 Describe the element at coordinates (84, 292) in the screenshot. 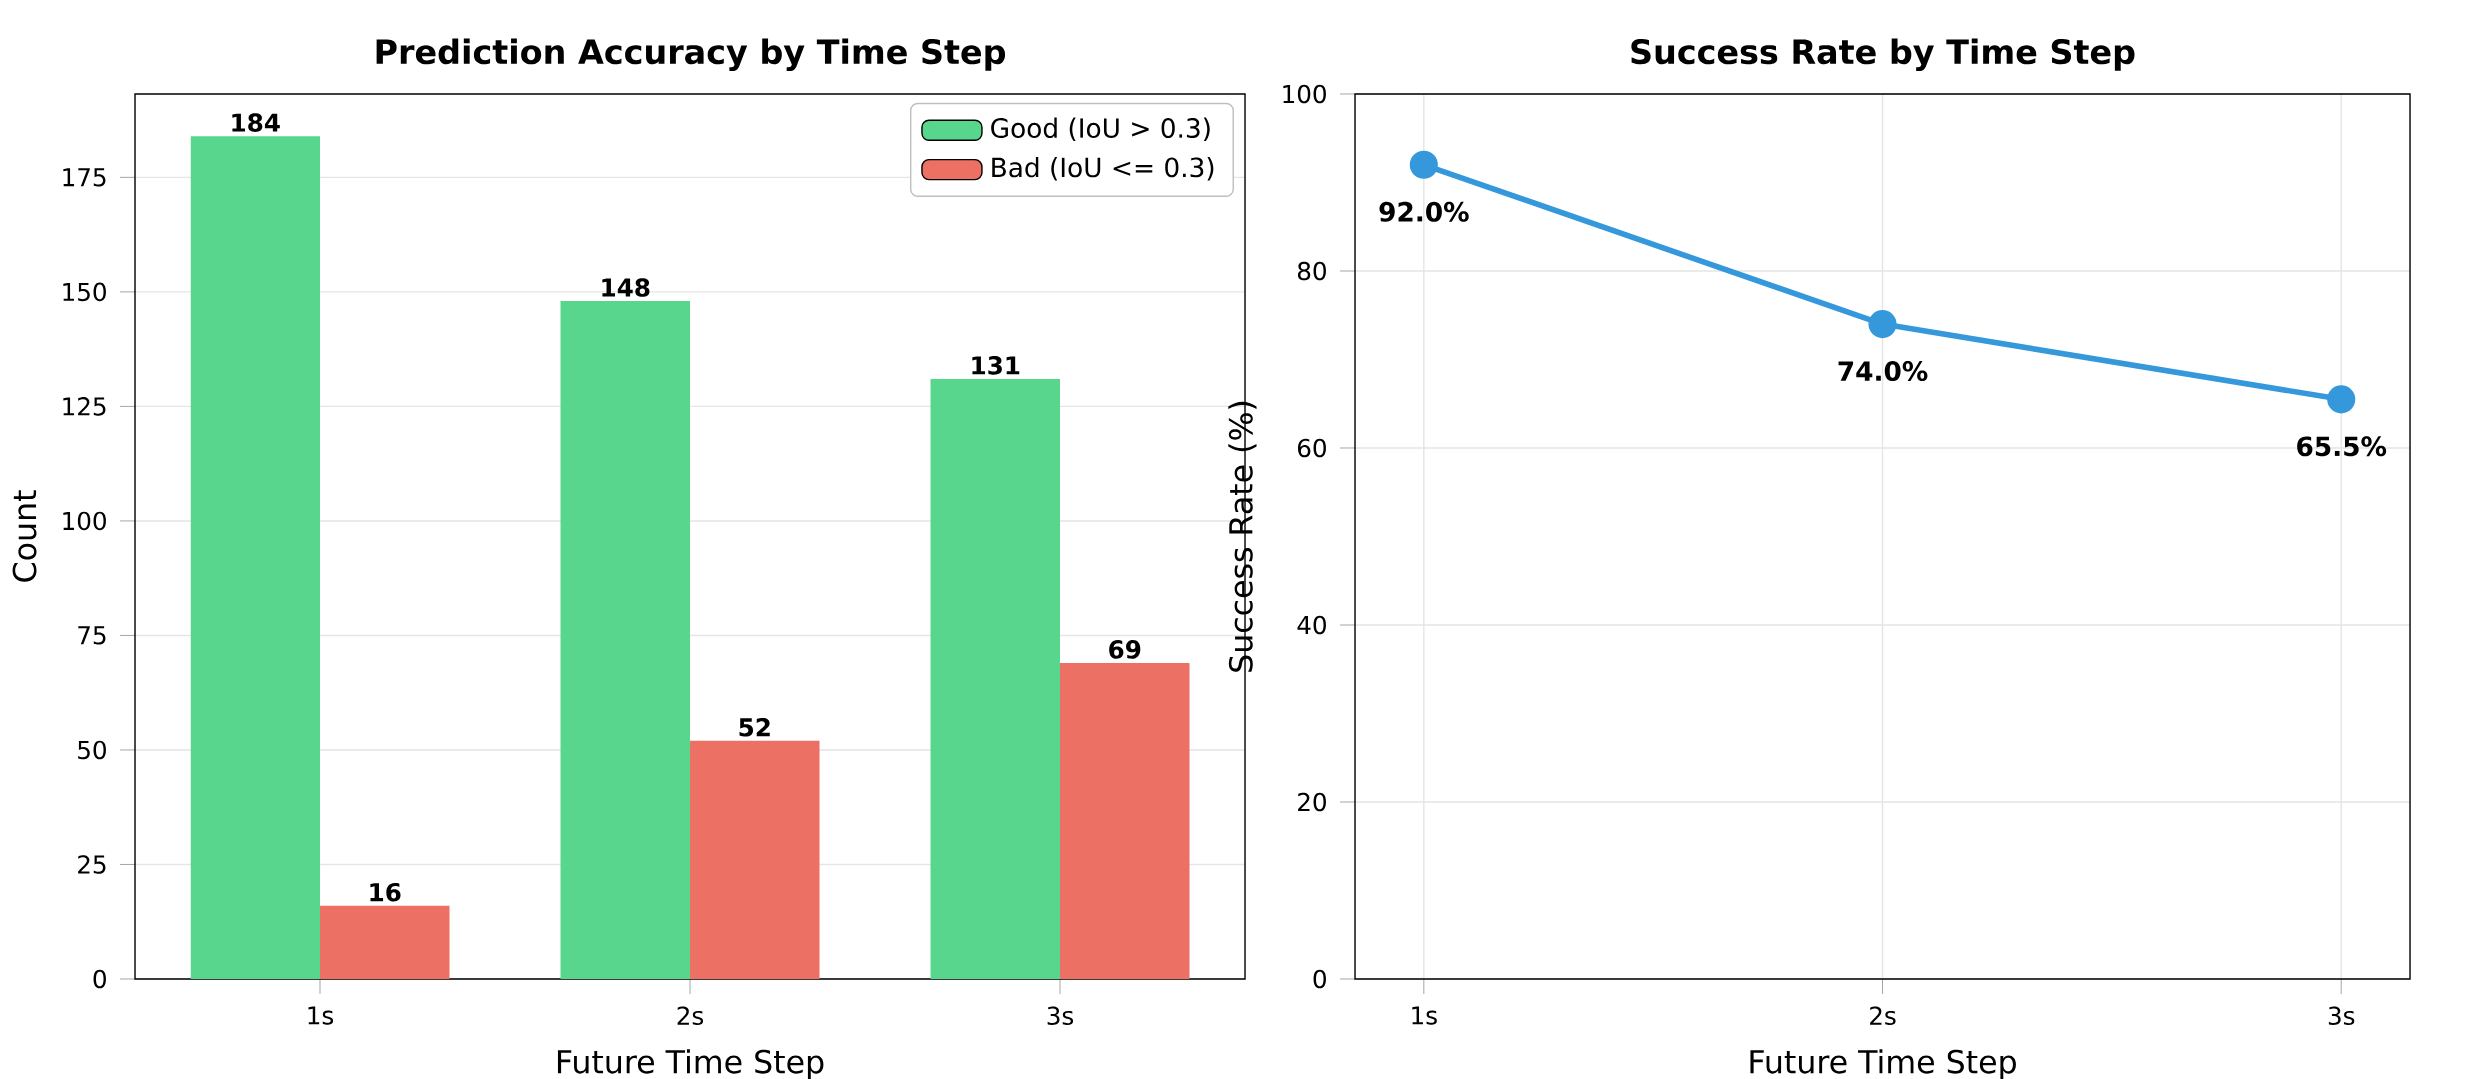

I see `y-tick-label: 150` at that location.